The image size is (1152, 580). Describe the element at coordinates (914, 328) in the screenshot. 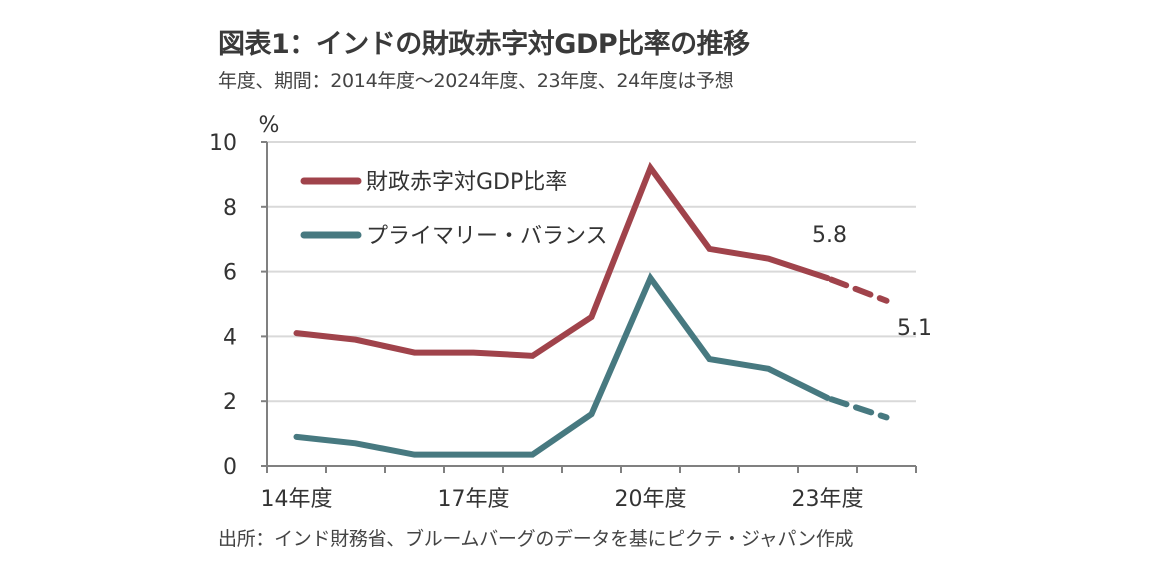

I see `data-label: 5.1` at that location.